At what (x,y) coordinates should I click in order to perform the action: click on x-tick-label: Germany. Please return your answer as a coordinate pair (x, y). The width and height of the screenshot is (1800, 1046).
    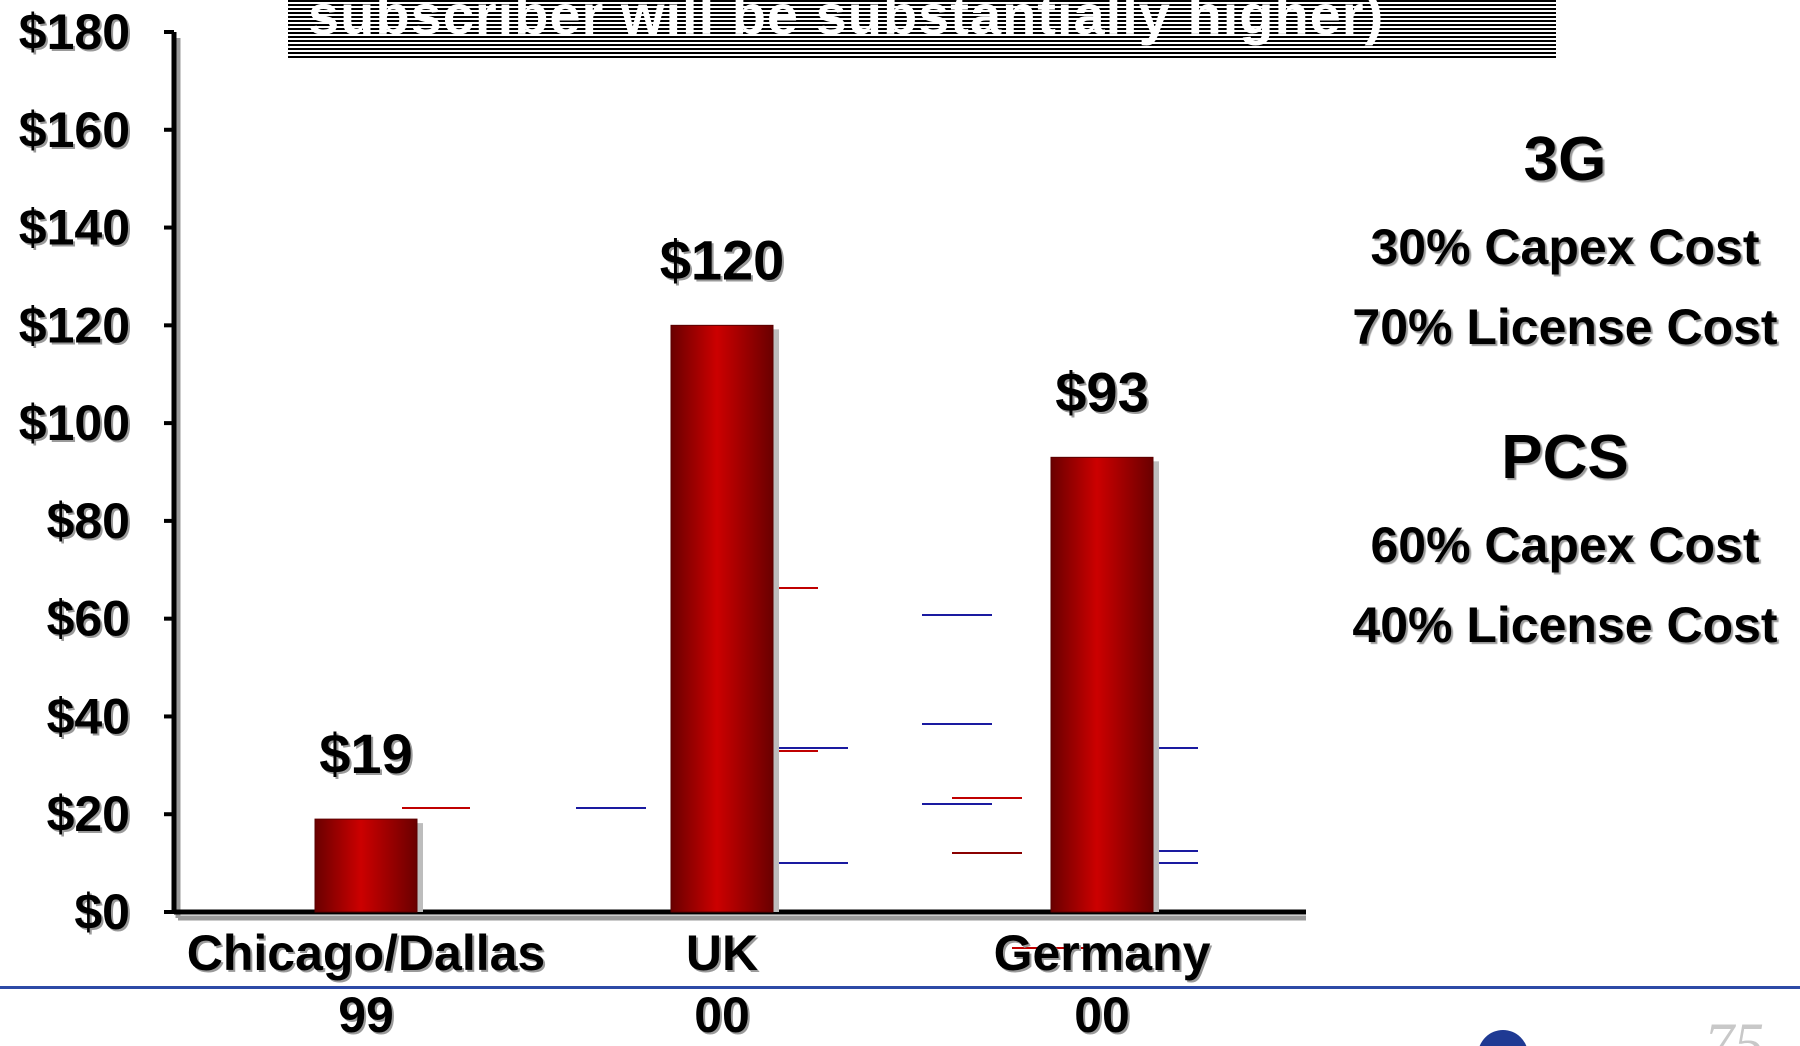
    Looking at the image, I should click on (1102, 953).